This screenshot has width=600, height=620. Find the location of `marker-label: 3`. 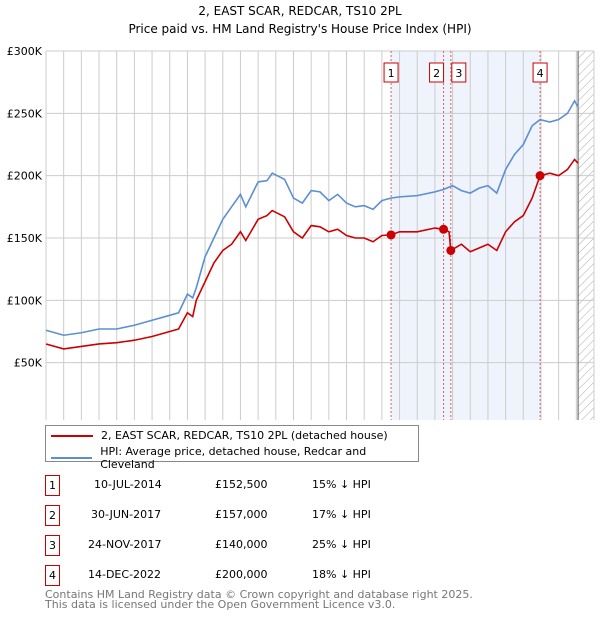

marker-label: 3 is located at coordinates (458, 73).